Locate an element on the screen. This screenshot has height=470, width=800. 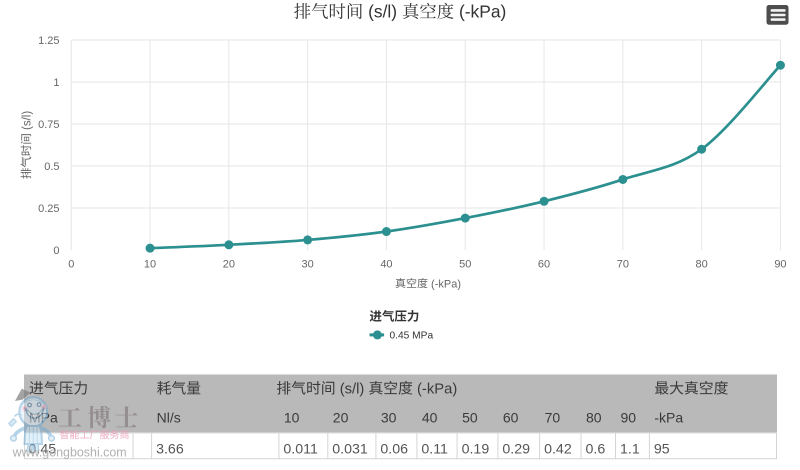
svg-text: 1.25 is located at coordinates (48, 41).